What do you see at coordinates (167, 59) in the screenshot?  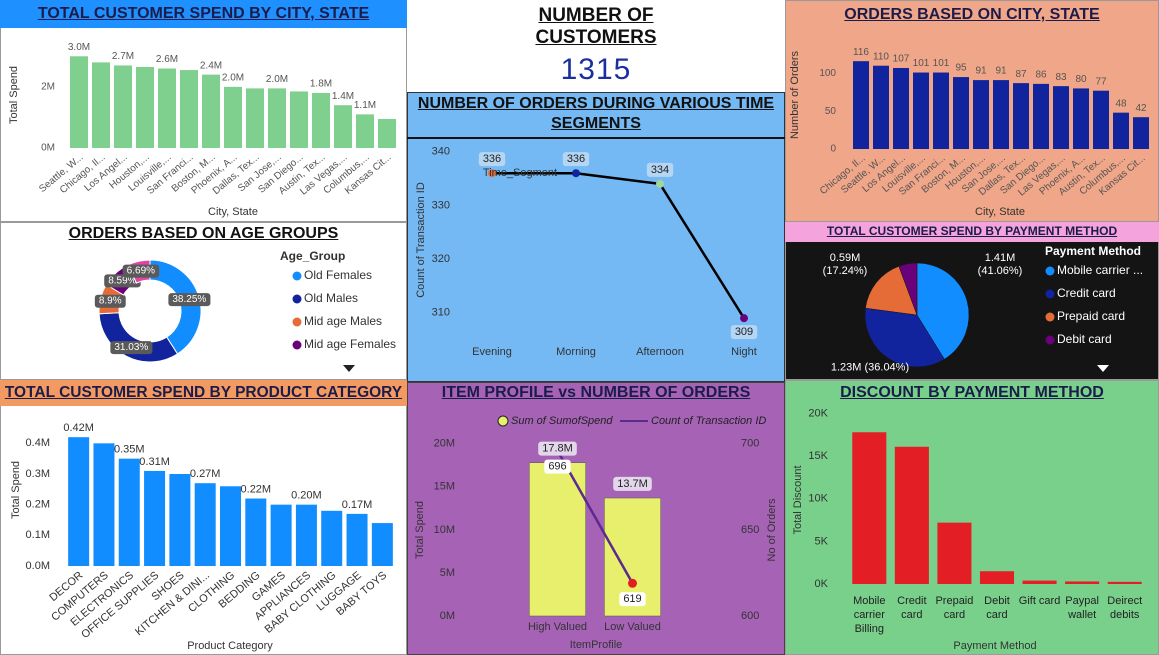 I see `value-label: 2.6M` at bounding box center [167, 59].